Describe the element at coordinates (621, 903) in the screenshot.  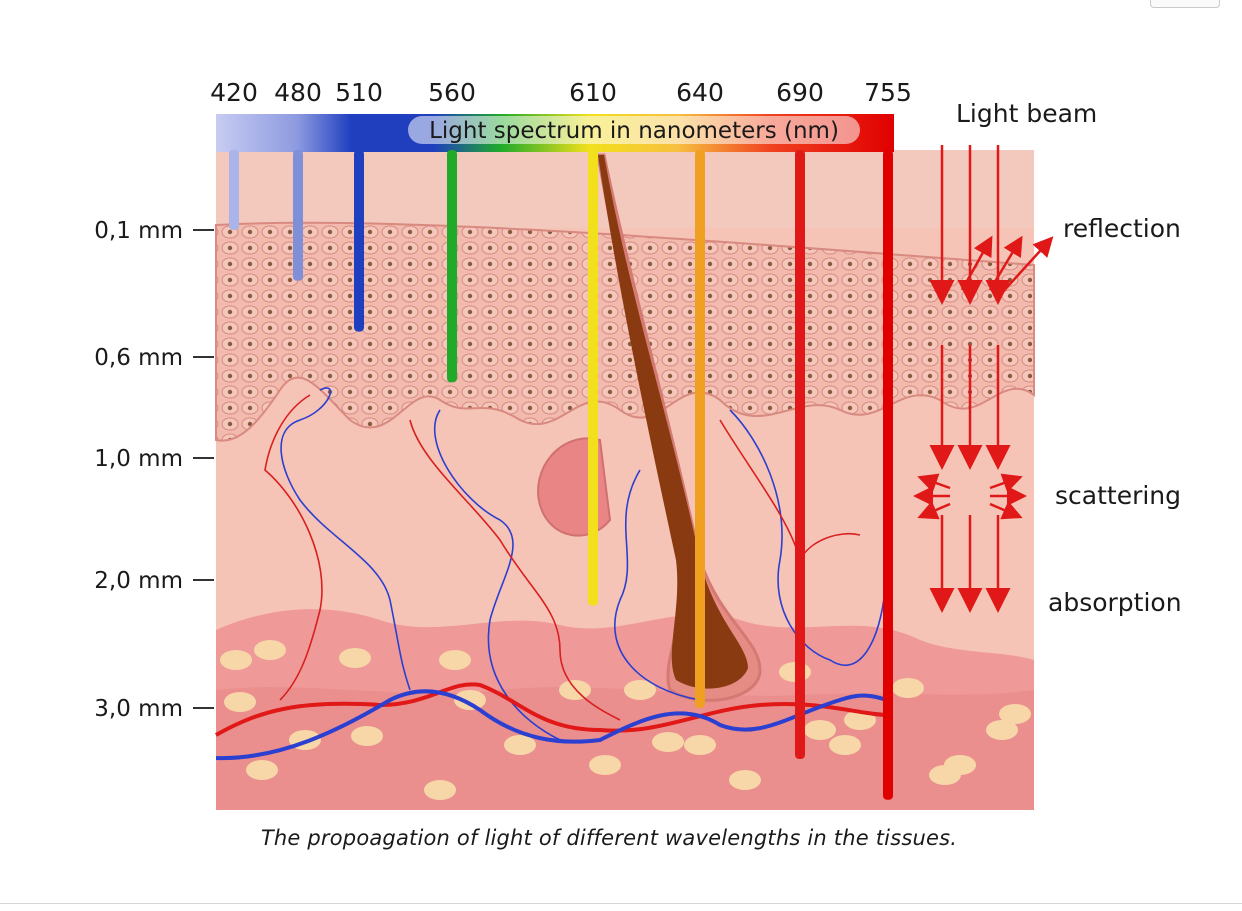
I see `bottom-divider` at that location.